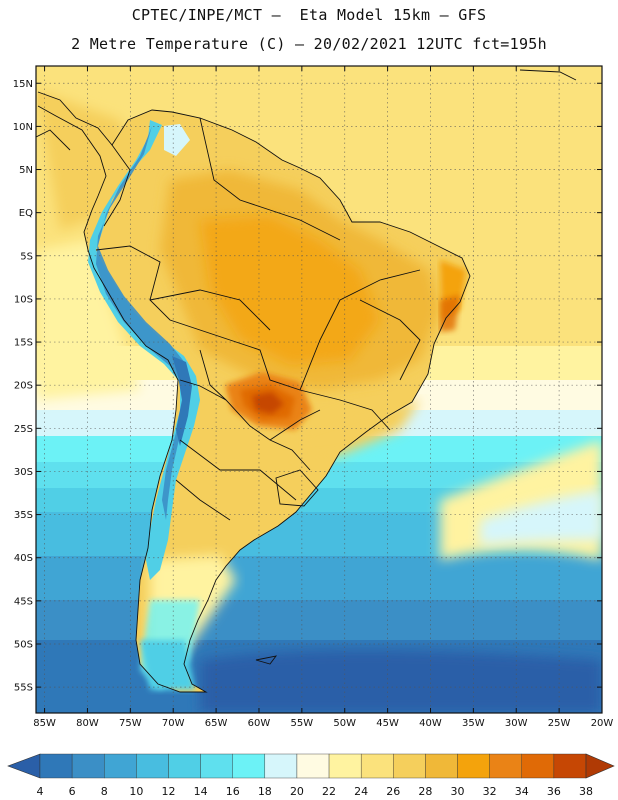  What do you see at coordinates (586, 791) in the screenshot?
I see `colorbar-label: 38` at bounding box center [586, 791].